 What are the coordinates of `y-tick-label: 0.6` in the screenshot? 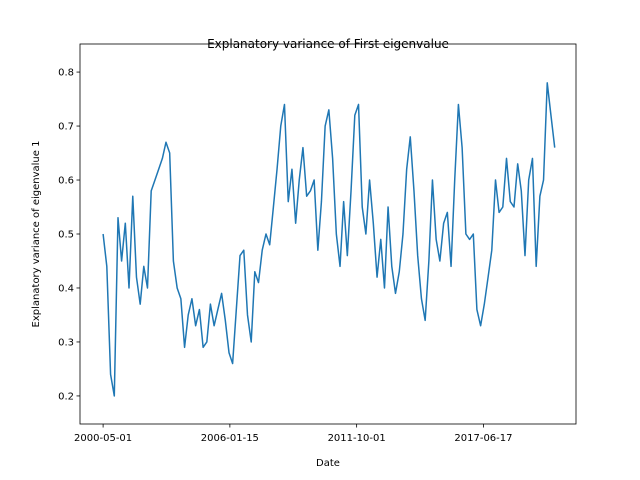 It's located at (66, 181).